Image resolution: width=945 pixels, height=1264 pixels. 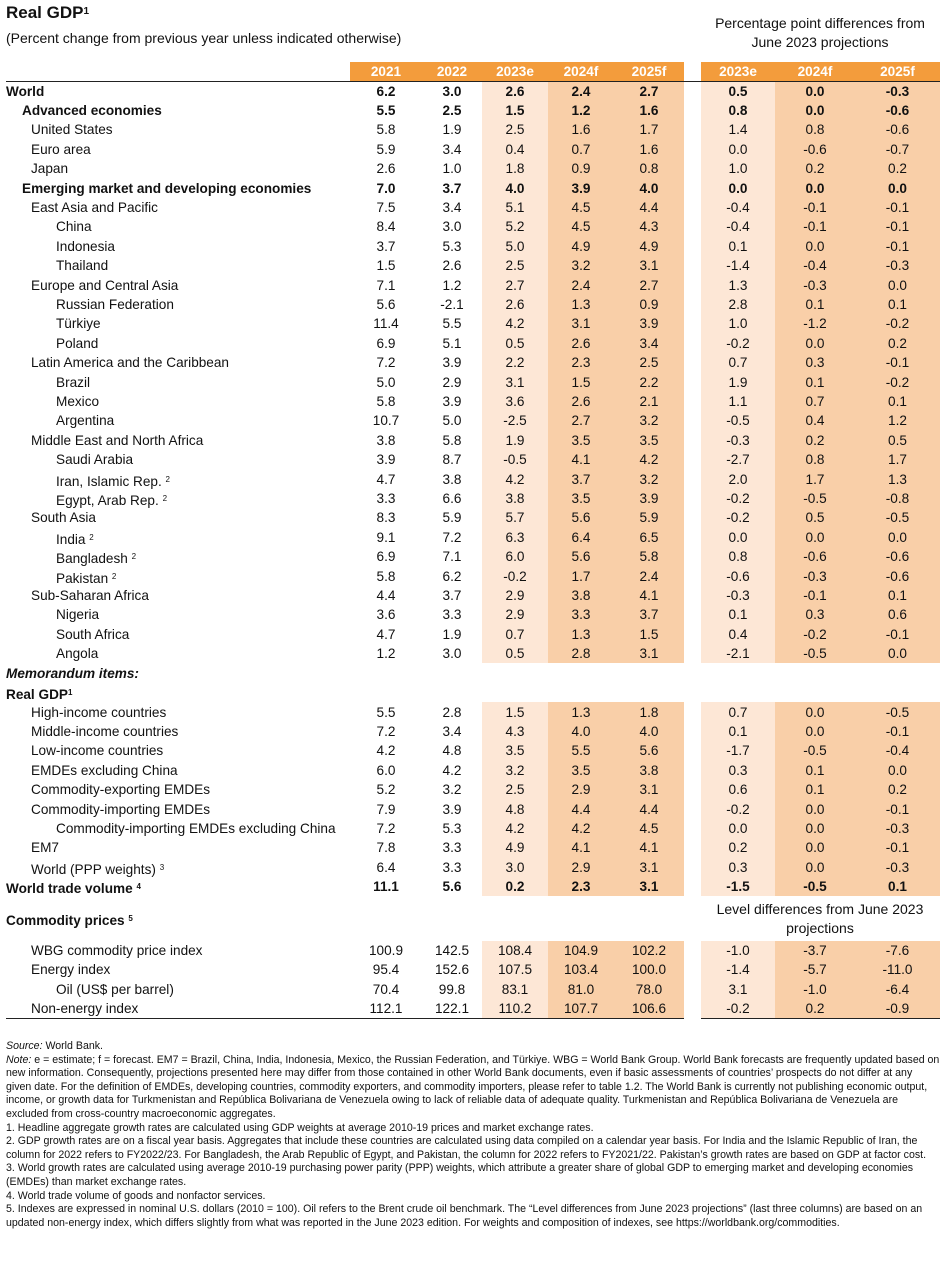 I want to click on difference-cell: -1.0, so click(x=815, y=989).